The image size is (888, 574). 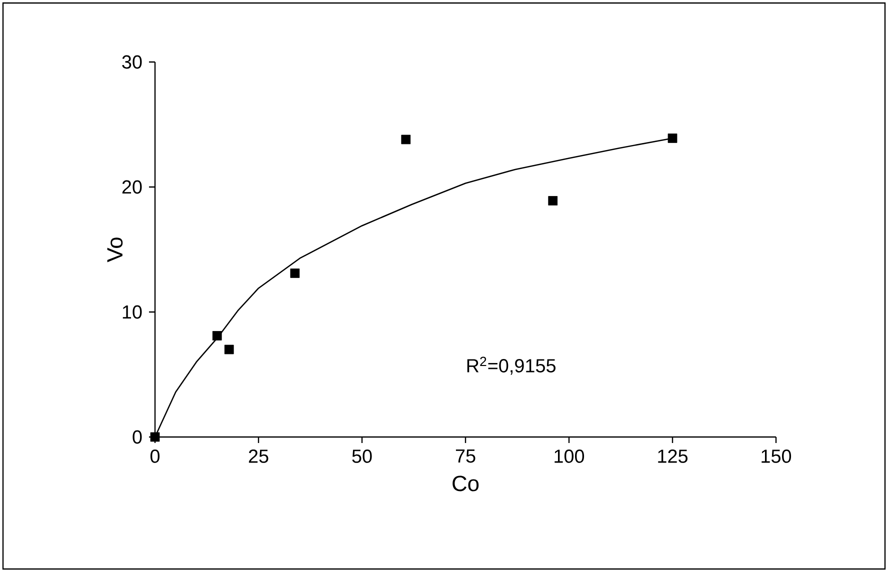 What do you see at coordinates (115, 250) in the screenshot?
I see `y-axis-title: Vo` at bounding box center [115, 250].